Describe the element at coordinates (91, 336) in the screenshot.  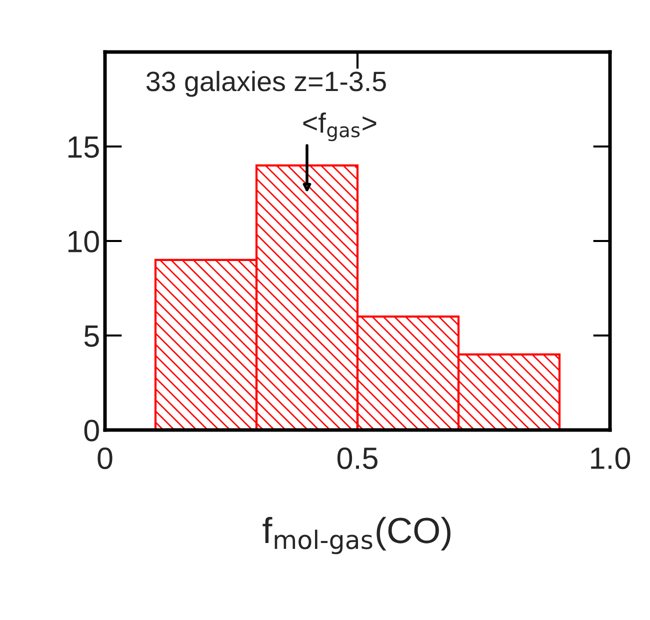
I see `y-tick-label: 5` at that location.